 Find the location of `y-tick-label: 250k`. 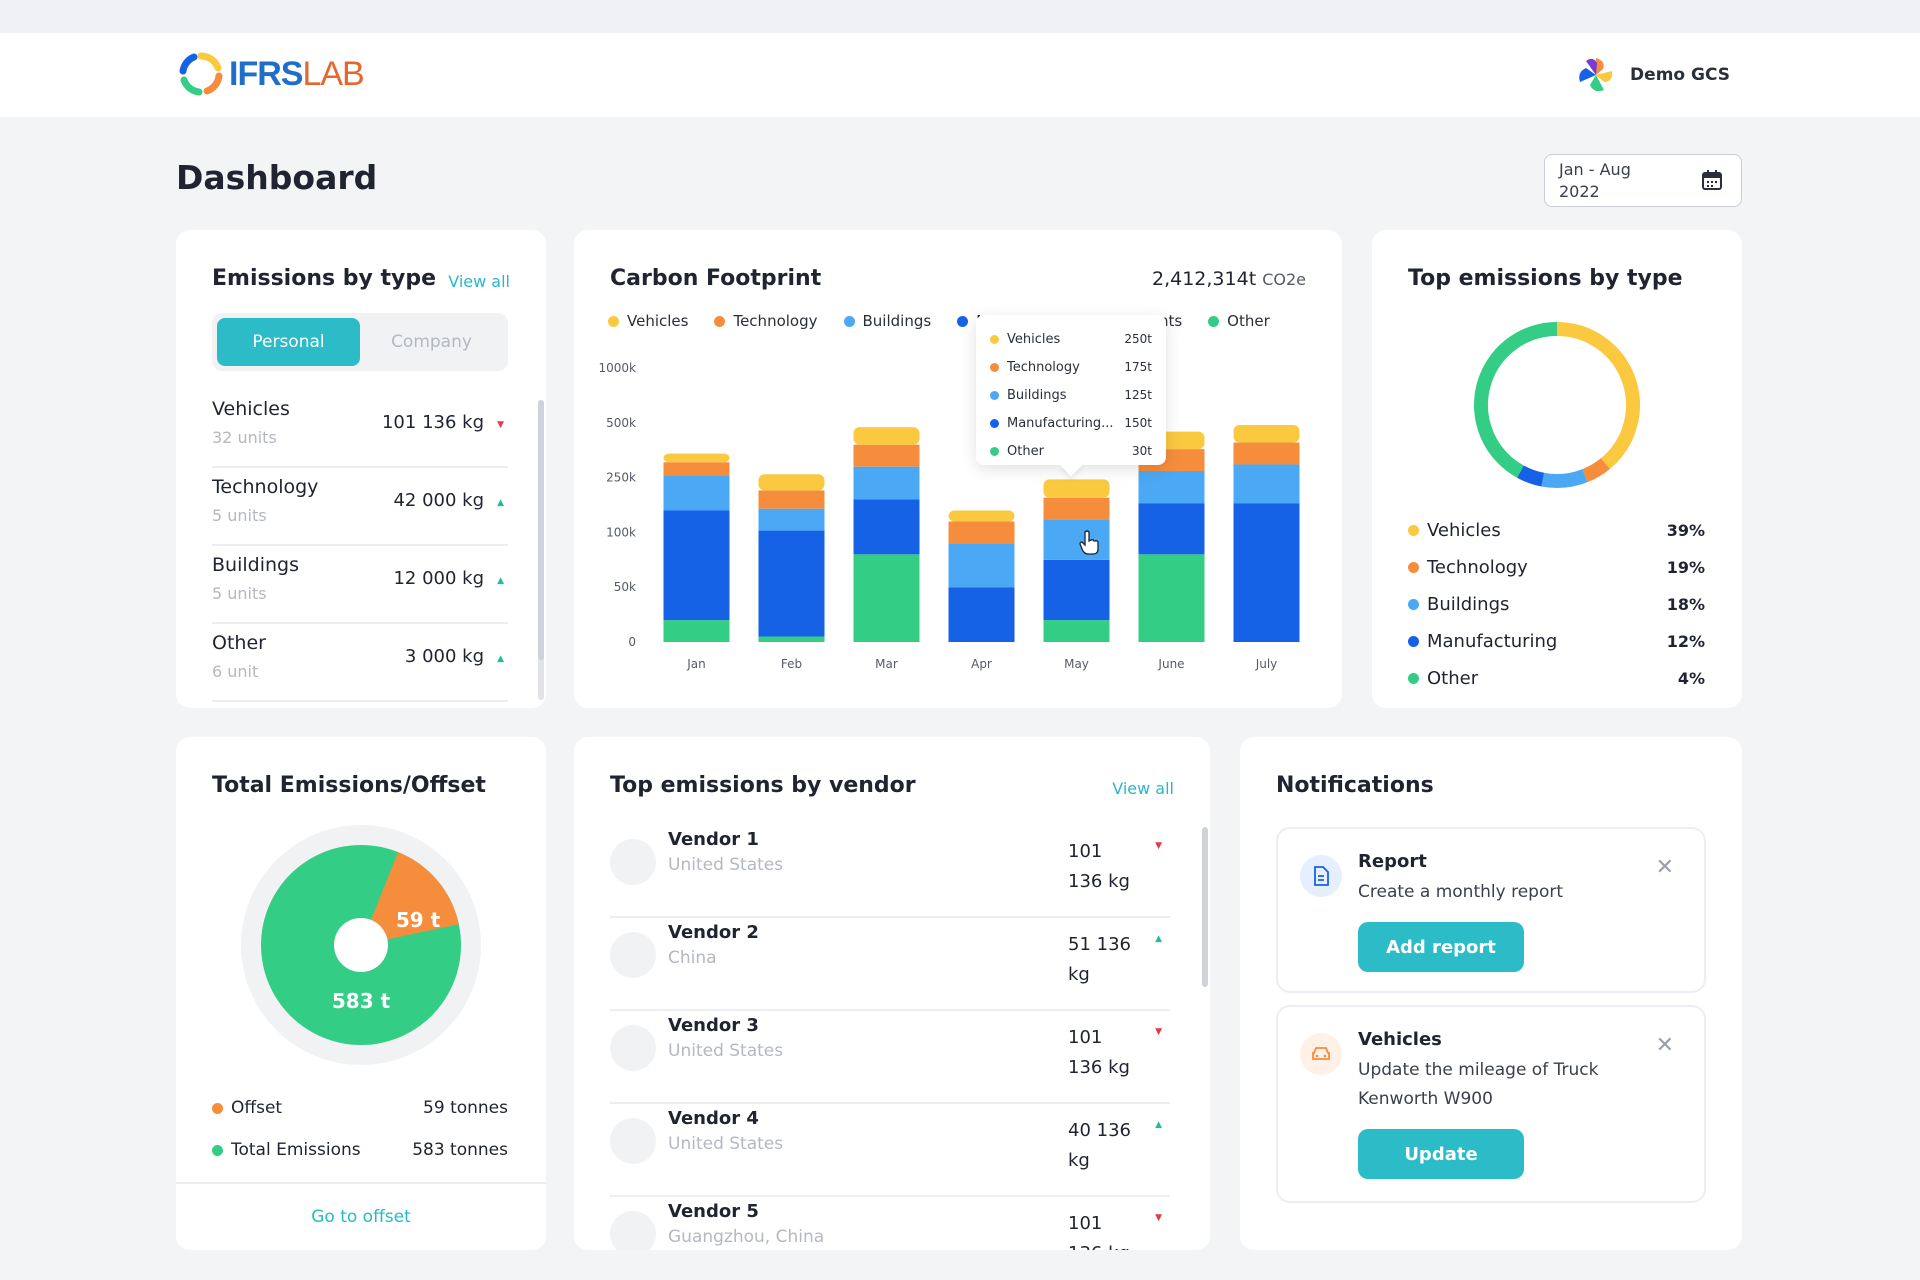

y-tick-label: 250k is located at coordinates (621, 478).